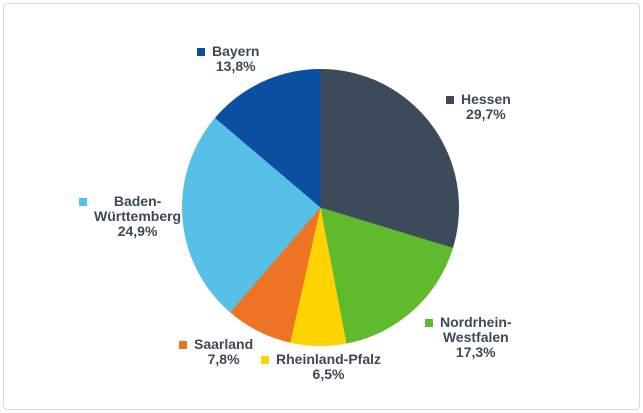  What do you see at coordinates (265, 360) in the screenshot?
I see `legend-marker-rheinland-pfalz-icon` at bounding box center [265, 360].